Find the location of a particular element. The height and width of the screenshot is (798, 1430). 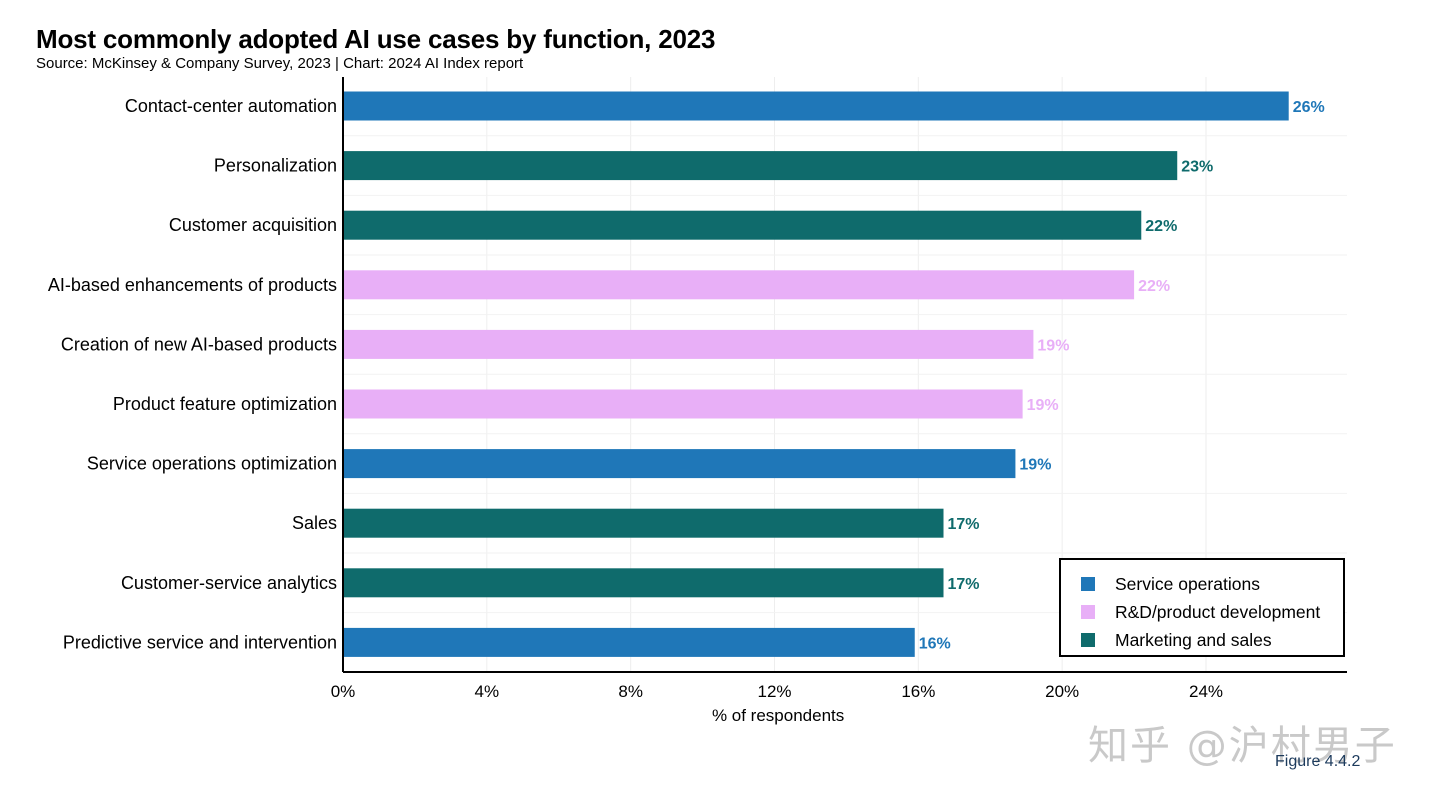

x-axis-title: % of respondents is located at coordinates (778, 715).